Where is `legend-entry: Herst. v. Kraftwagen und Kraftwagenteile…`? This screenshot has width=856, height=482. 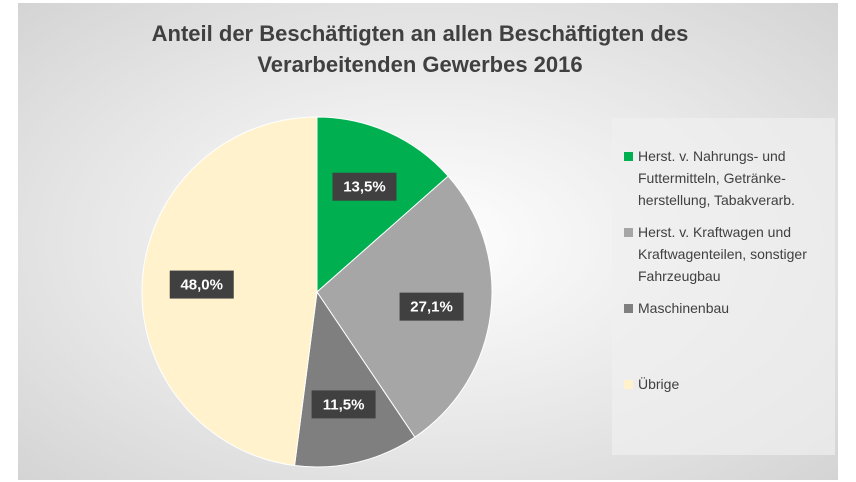 legend-entry: Herst. v. Kraftwagen und Kraftwagenteile… is located at coordinates (733, 254).